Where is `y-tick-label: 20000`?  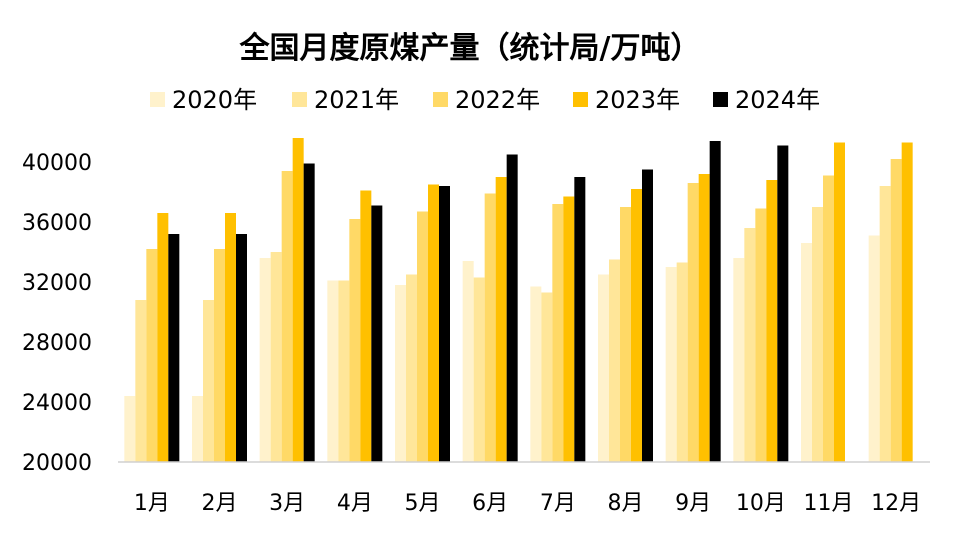 y-tick-label: 20000 is located at coordinates (57, 463).